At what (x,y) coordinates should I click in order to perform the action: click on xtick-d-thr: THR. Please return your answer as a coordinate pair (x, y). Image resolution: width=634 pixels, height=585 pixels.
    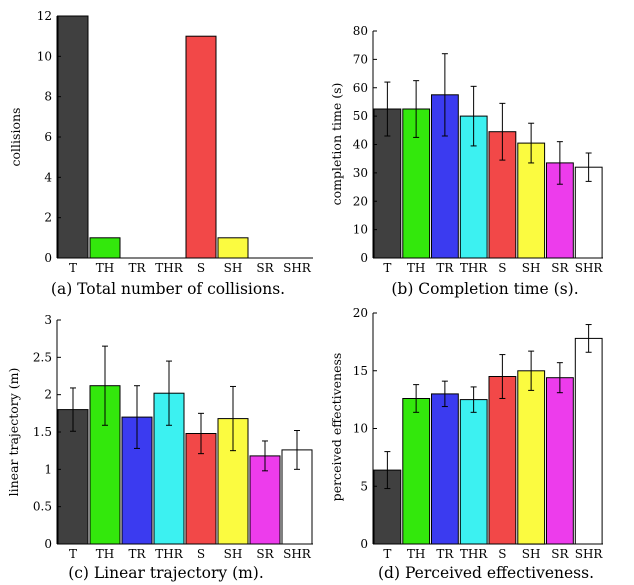
    Looking at the image, I should click on (474, 554).